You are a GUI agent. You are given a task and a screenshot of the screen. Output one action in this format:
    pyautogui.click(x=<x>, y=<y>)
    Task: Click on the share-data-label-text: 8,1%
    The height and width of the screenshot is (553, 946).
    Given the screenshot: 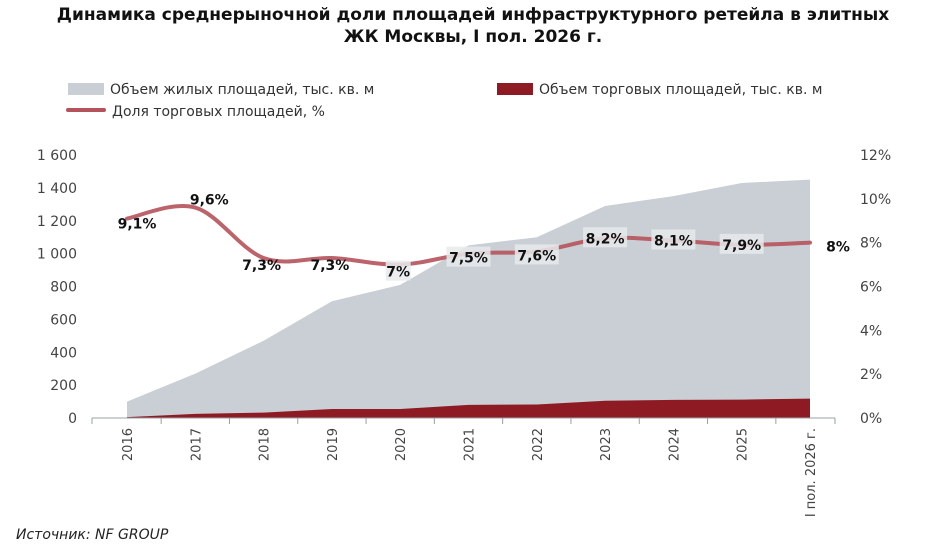 What is the action you would take?
    pyautogui.click(x=673, y=241)
    